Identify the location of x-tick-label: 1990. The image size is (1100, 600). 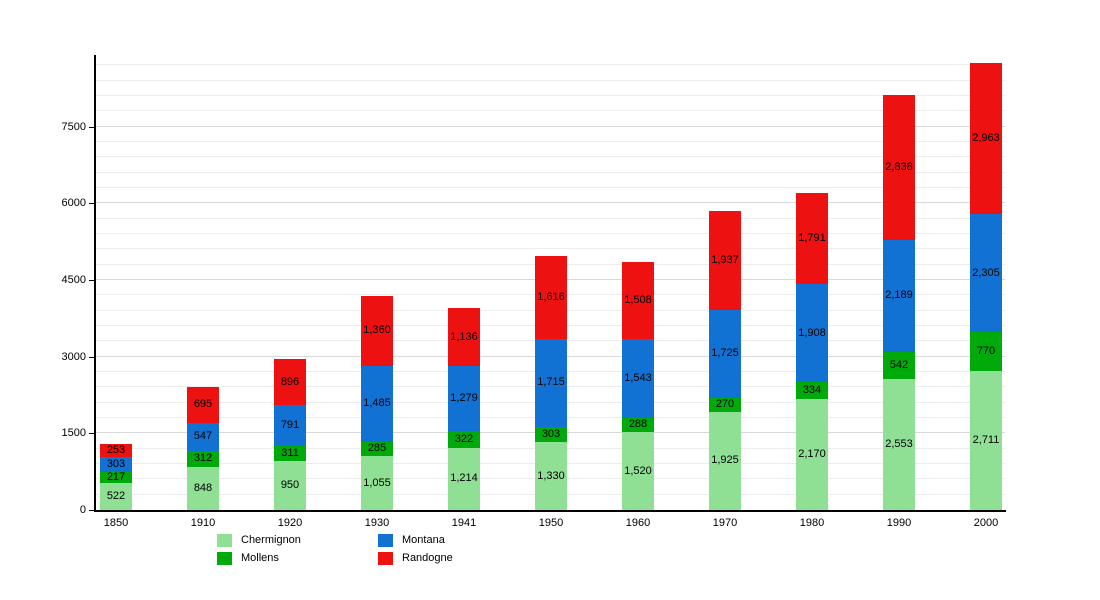
(899, 523).